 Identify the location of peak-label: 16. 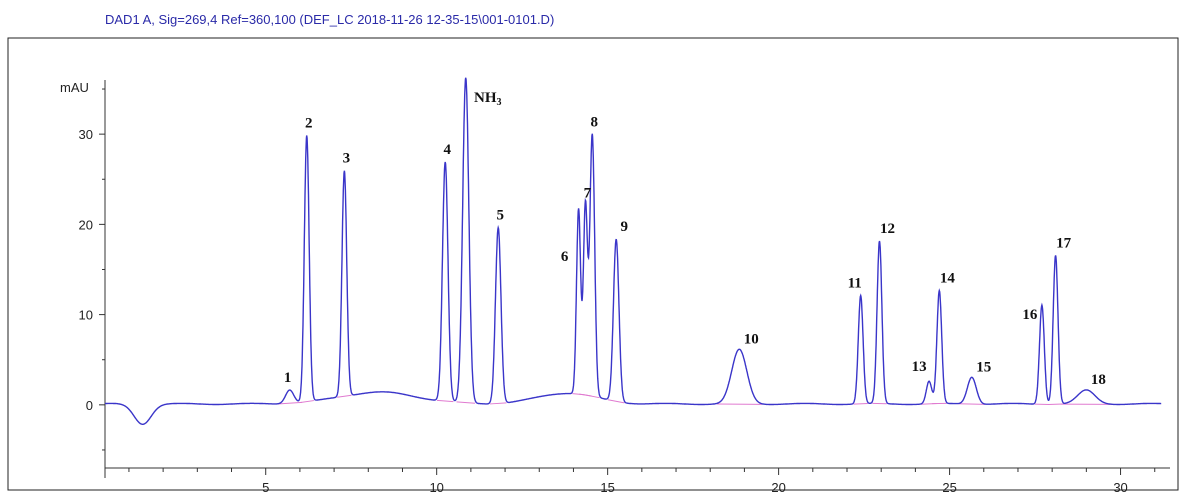
(1030, 315).